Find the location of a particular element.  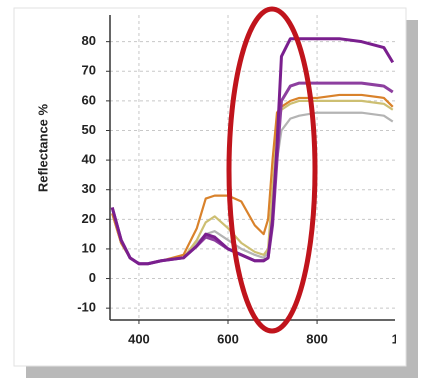

y-tick-label: 0 is located at coordinates (92, 277).